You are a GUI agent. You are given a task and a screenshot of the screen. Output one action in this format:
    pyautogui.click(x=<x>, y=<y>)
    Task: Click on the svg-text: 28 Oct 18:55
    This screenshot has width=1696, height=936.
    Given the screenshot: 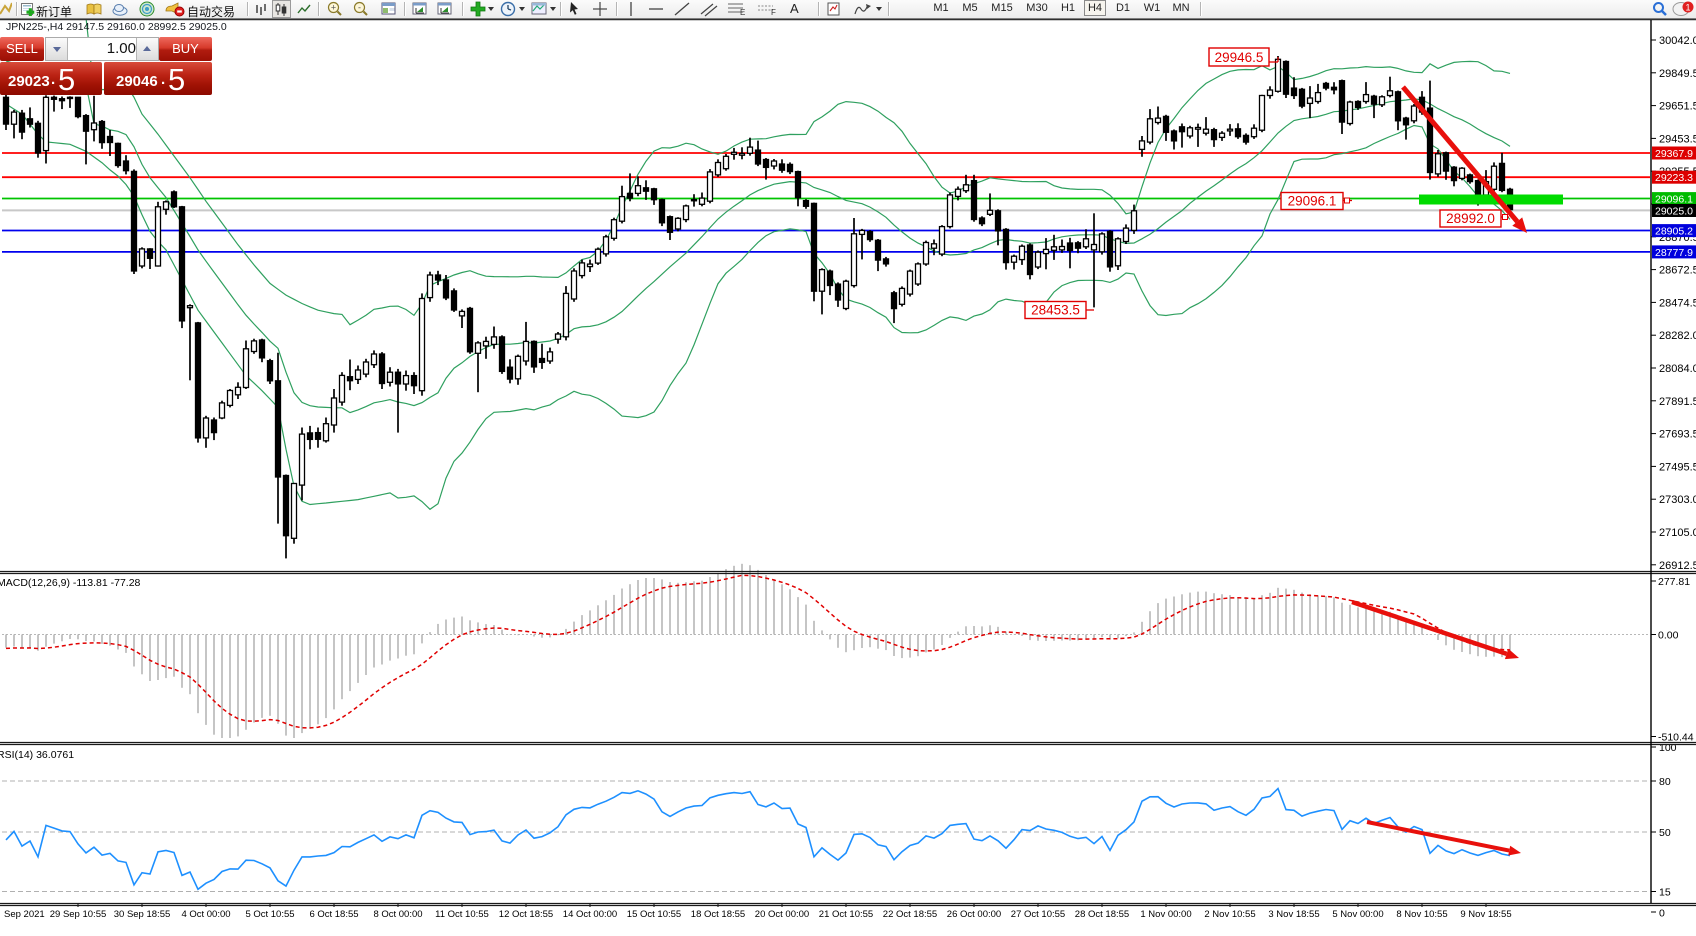 What is the action you would take?
    pyautogui.click(x=1102, y=914)
    